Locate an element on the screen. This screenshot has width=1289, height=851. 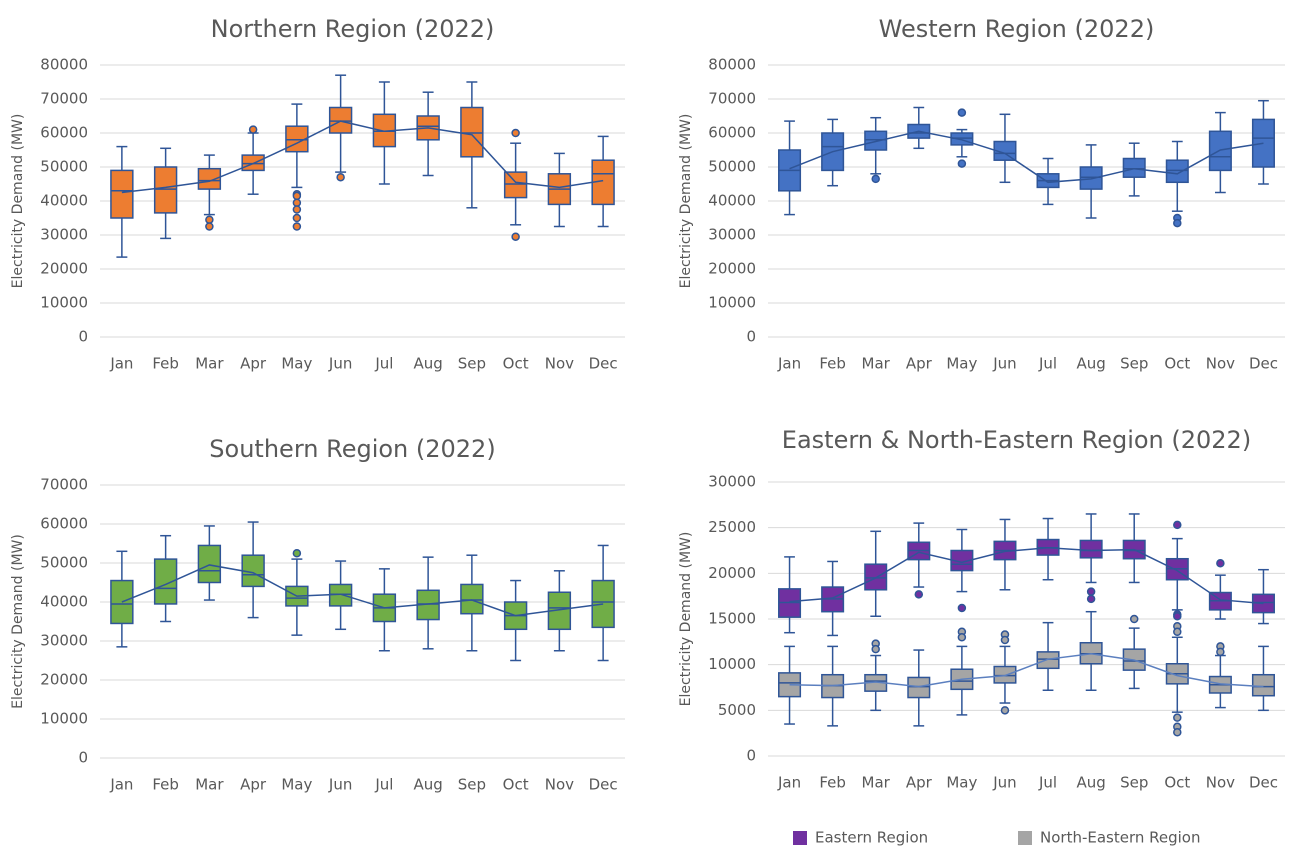
legend-label: North-Eastern Region is located at coordinates (1120, 838).